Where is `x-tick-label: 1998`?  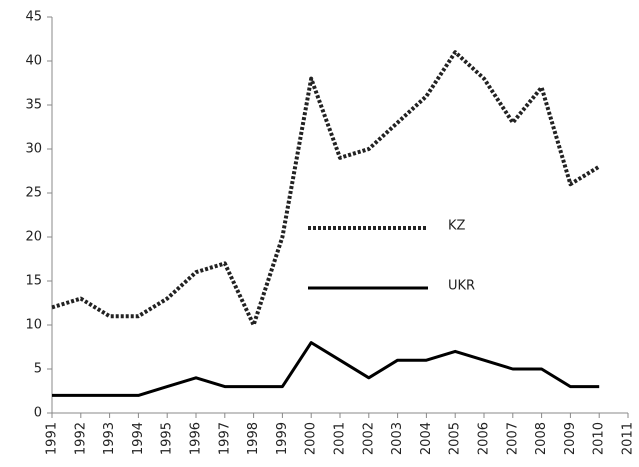
x-tick-label: 1998 is located at coordinates (253, 438).